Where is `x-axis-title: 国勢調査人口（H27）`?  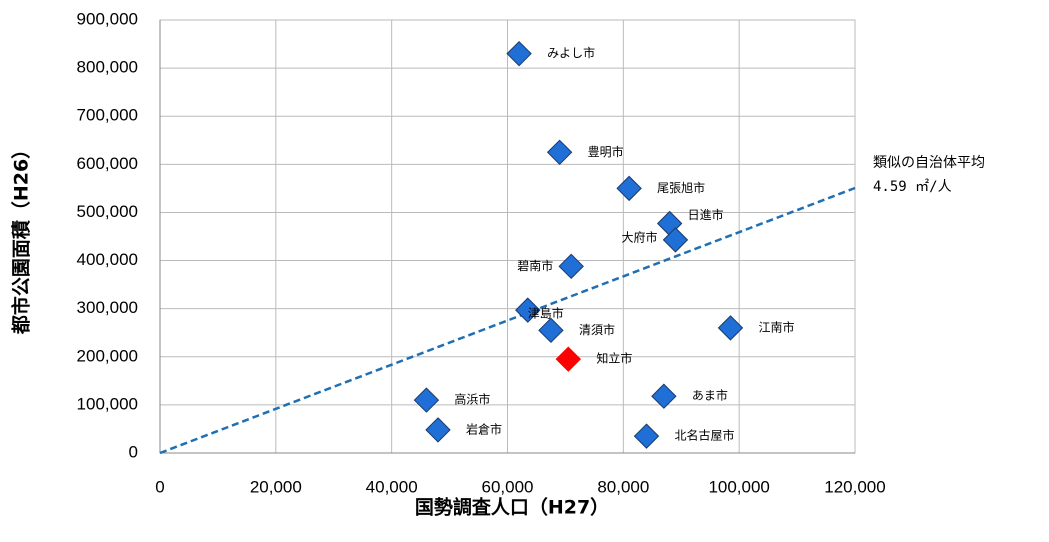
x-axis-title: 国勢調査人口（H27） is located at coordinates (512, 507).